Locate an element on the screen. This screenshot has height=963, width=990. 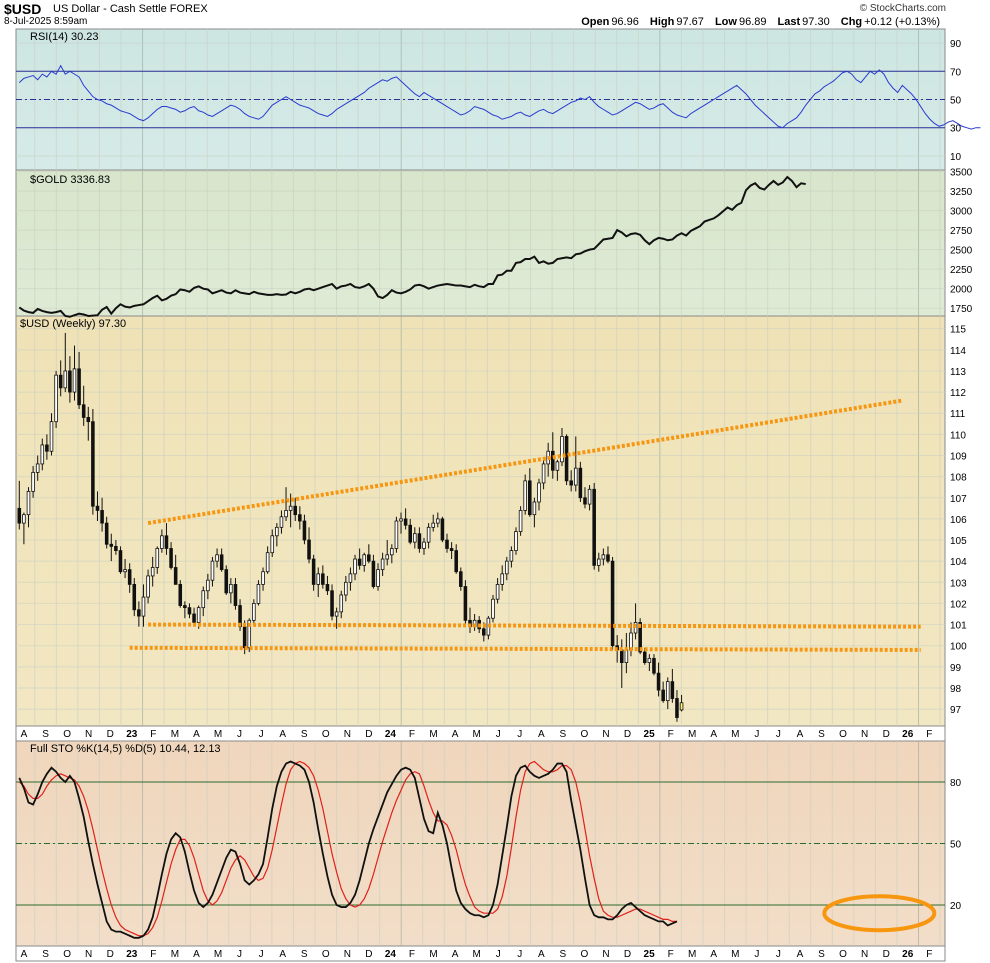
low-label: Low is located at coordinates (725, 22).